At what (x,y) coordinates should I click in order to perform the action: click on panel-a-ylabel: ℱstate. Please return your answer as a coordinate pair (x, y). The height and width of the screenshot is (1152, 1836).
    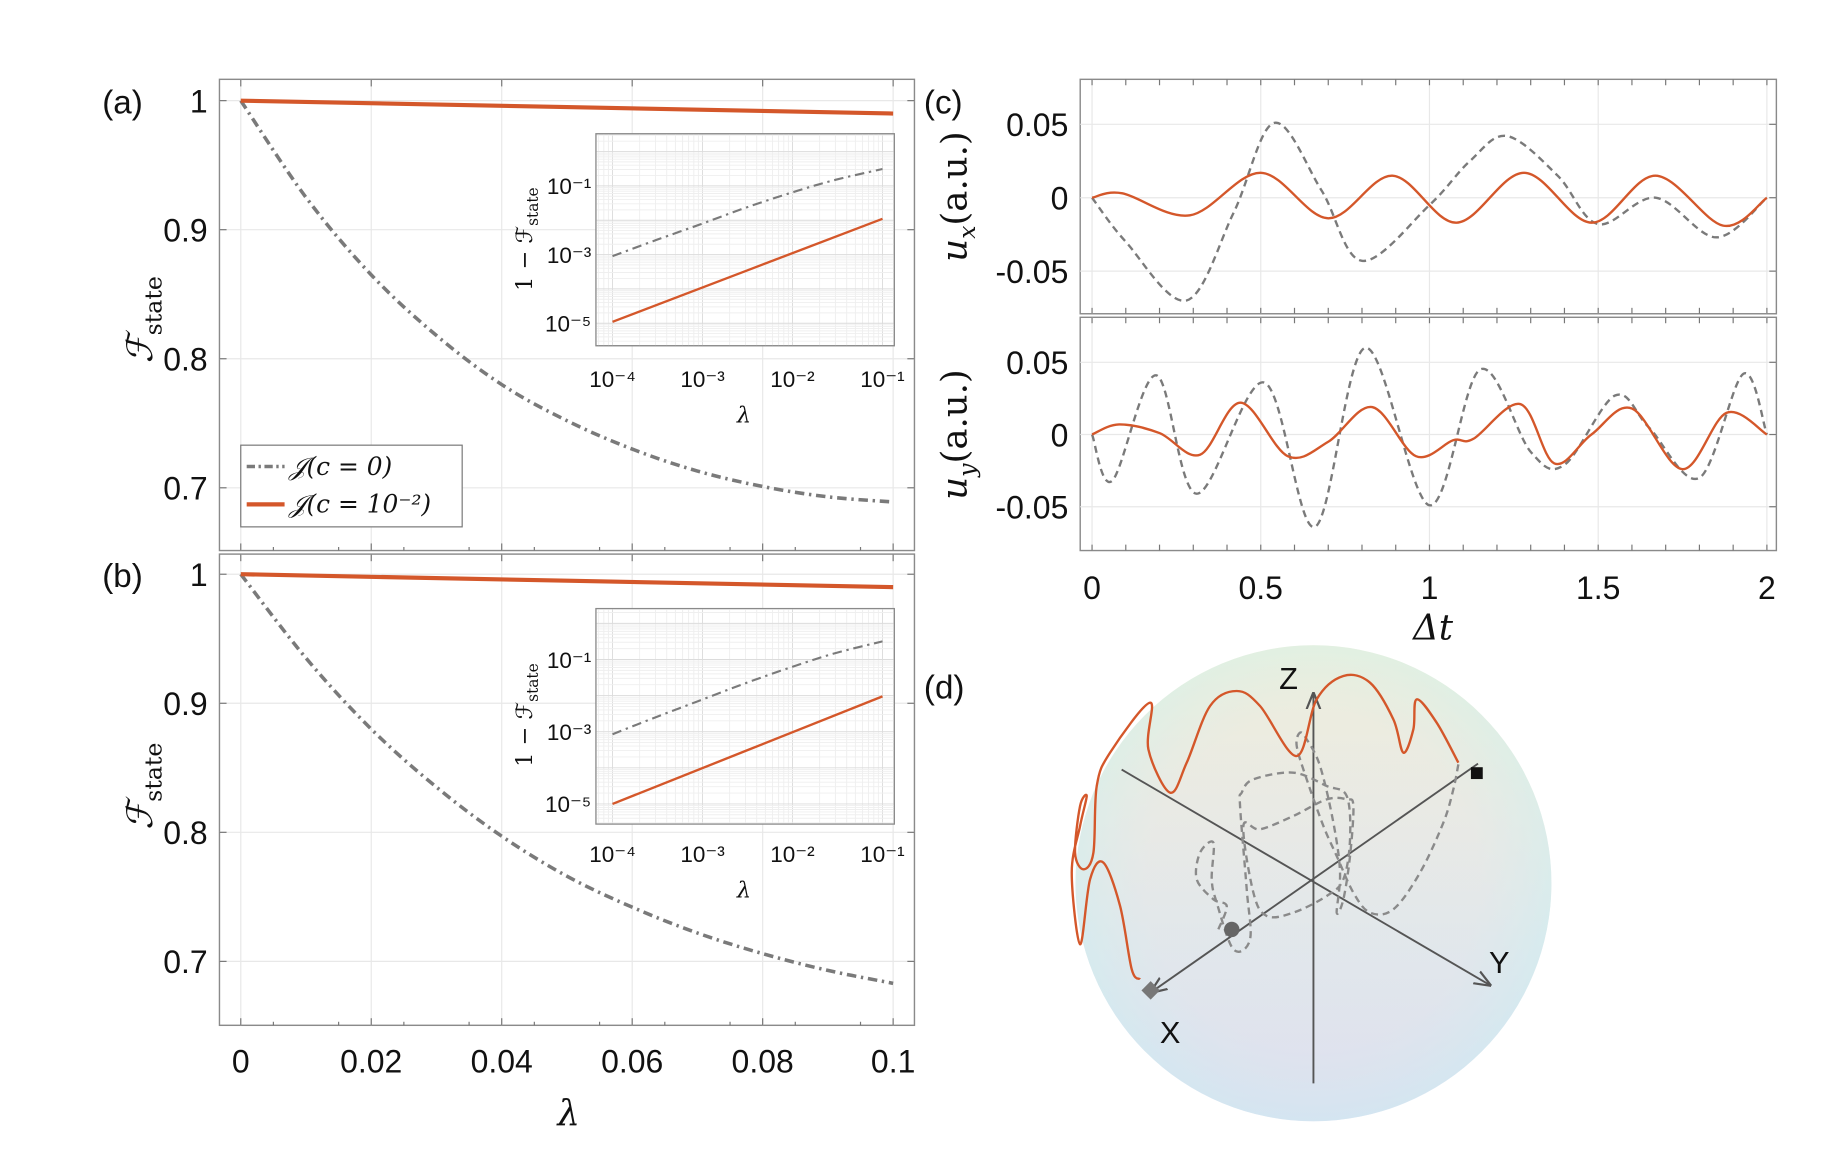
    Looking at the image, I should click on (143, 319).